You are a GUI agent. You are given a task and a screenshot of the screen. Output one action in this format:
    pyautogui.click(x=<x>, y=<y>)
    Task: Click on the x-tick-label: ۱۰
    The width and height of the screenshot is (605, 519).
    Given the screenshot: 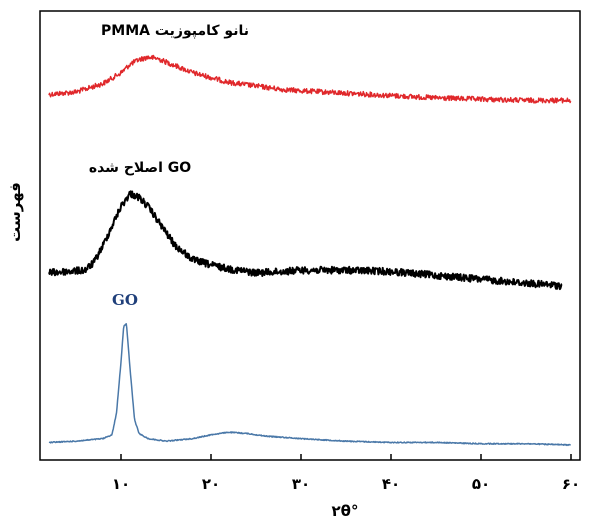 What is the action you would take?
    pyautogui.click(x=121, y=484)
    